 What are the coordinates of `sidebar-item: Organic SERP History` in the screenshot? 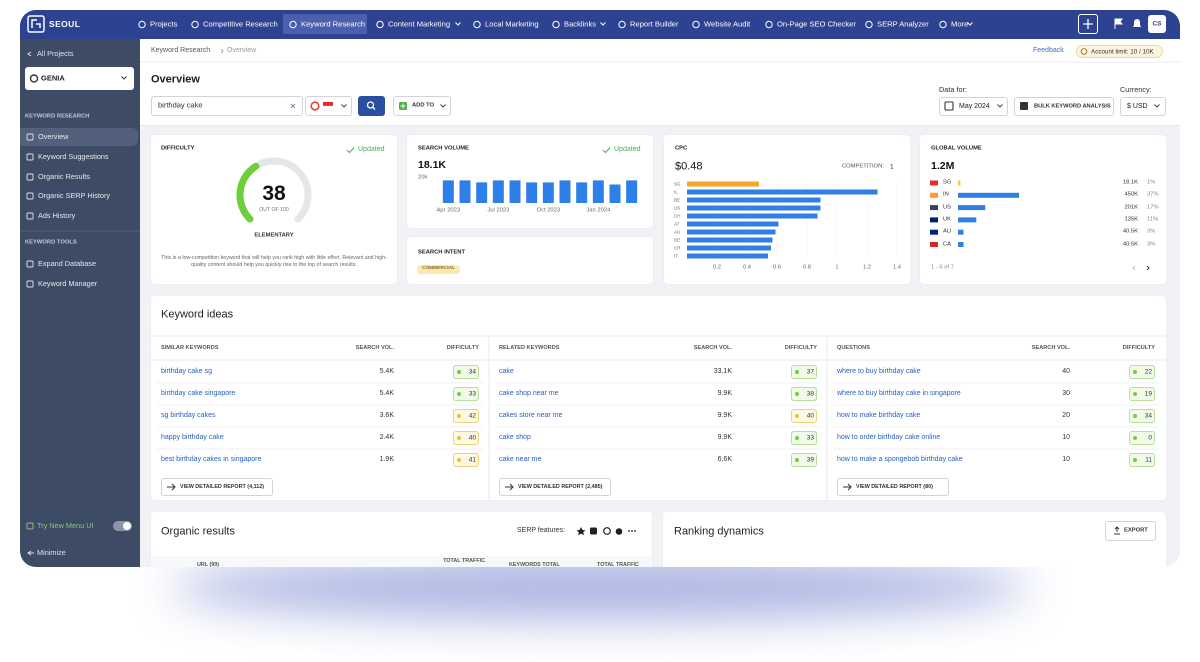 It's located at (74, 195).